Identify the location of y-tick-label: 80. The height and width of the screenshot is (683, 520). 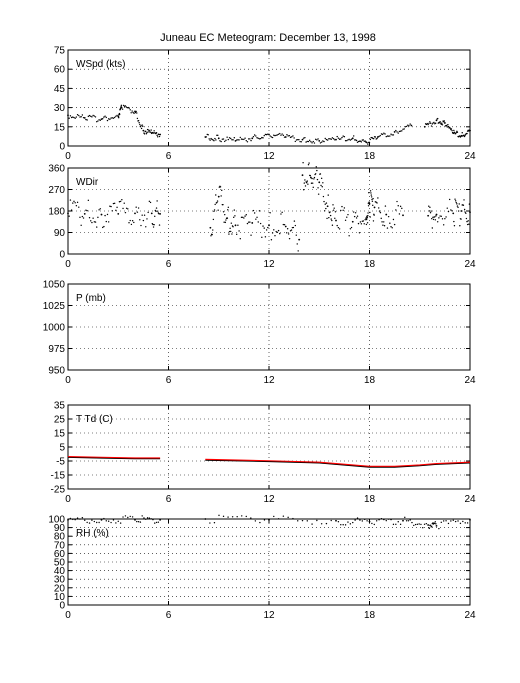
(60, 537).